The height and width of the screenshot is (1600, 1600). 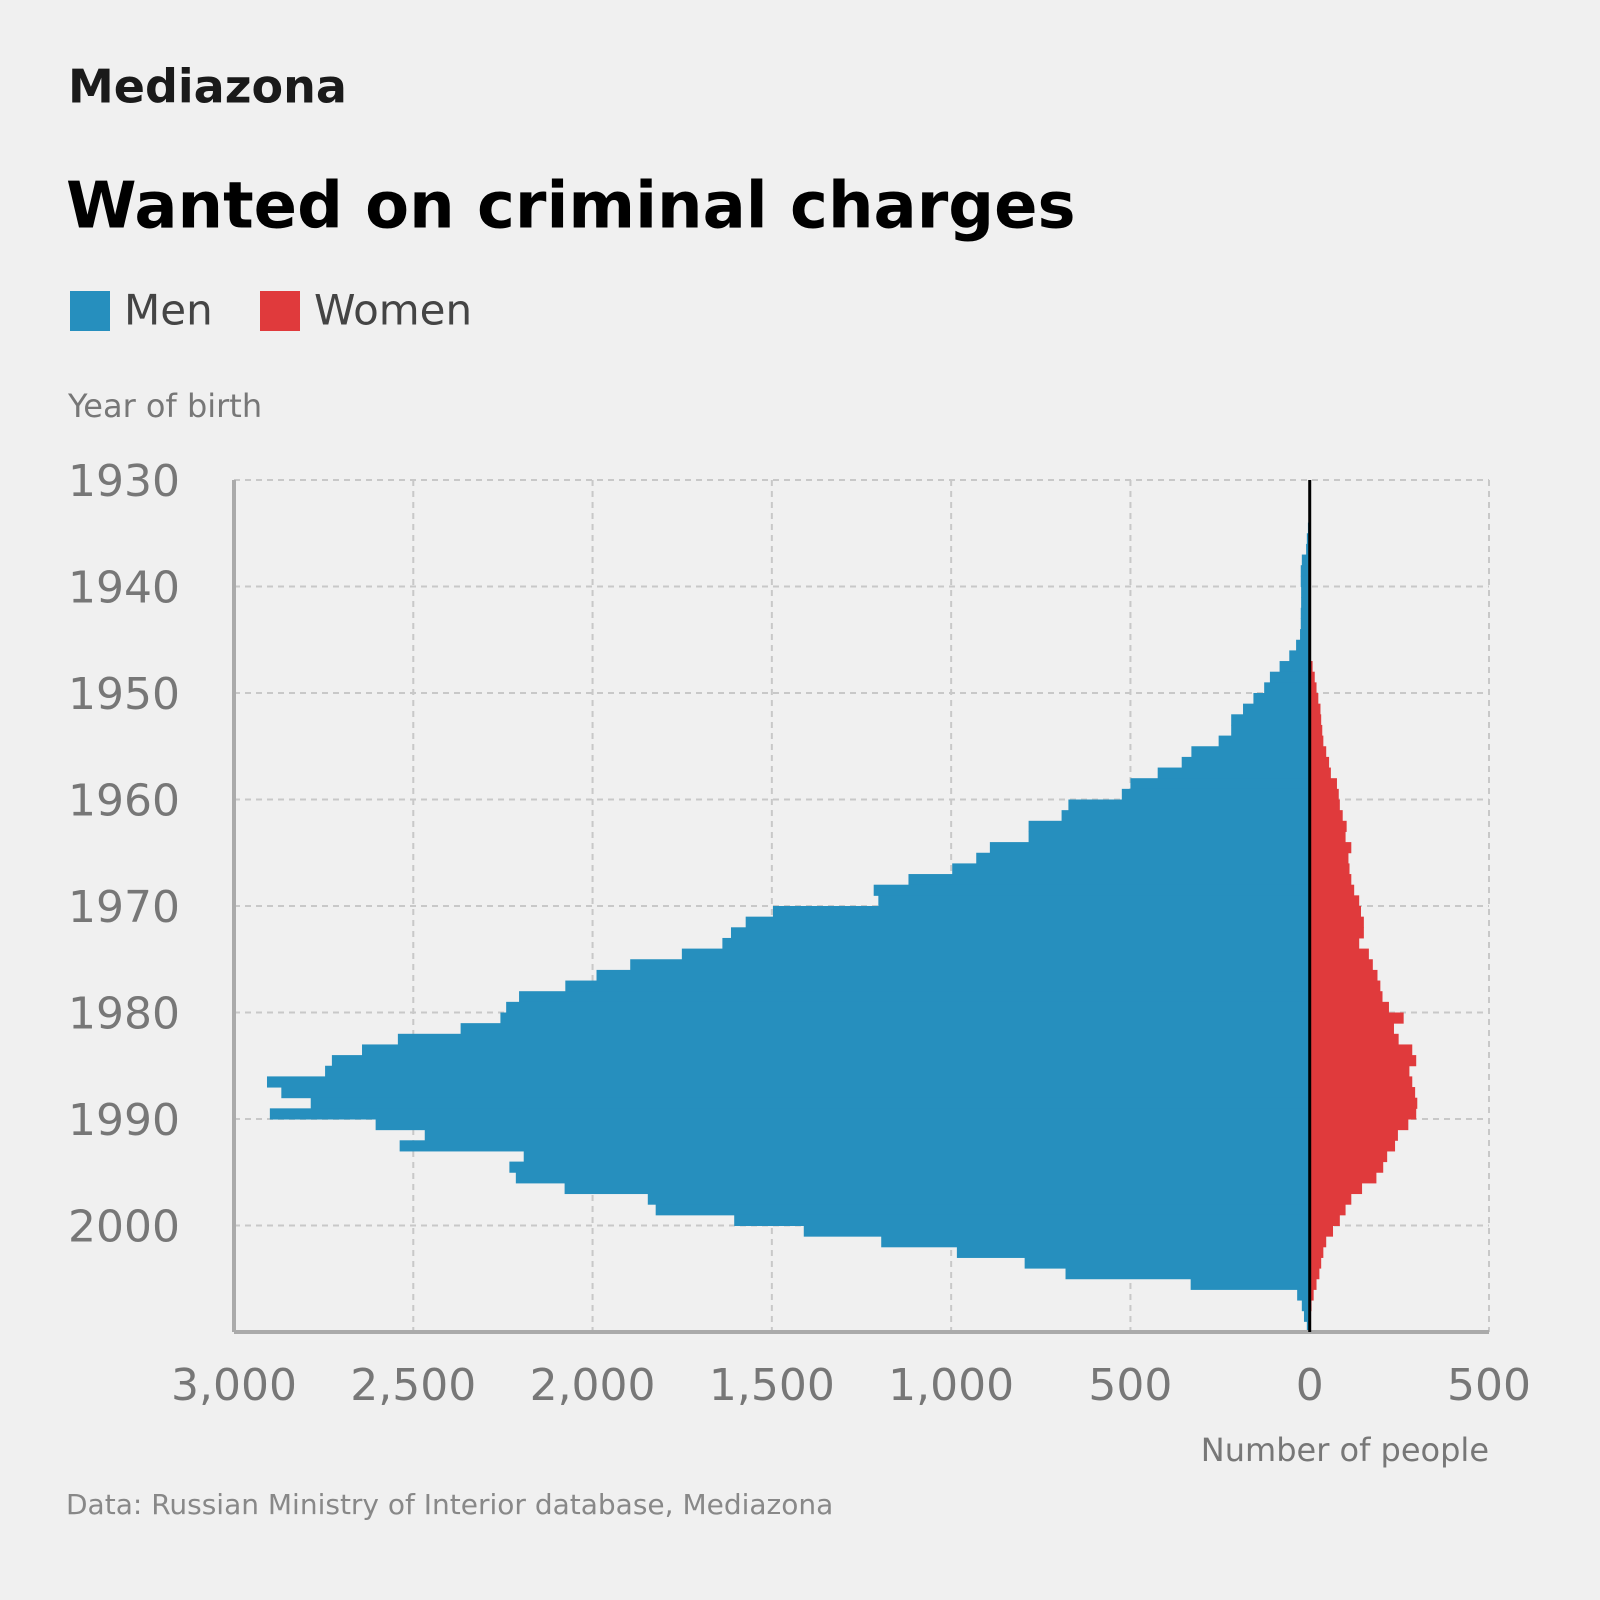 What do you see at coordinates (1345, 1450) in the screenshot?
I see `x-axis-label: Number of people` at bounding box center [1345, 1450].